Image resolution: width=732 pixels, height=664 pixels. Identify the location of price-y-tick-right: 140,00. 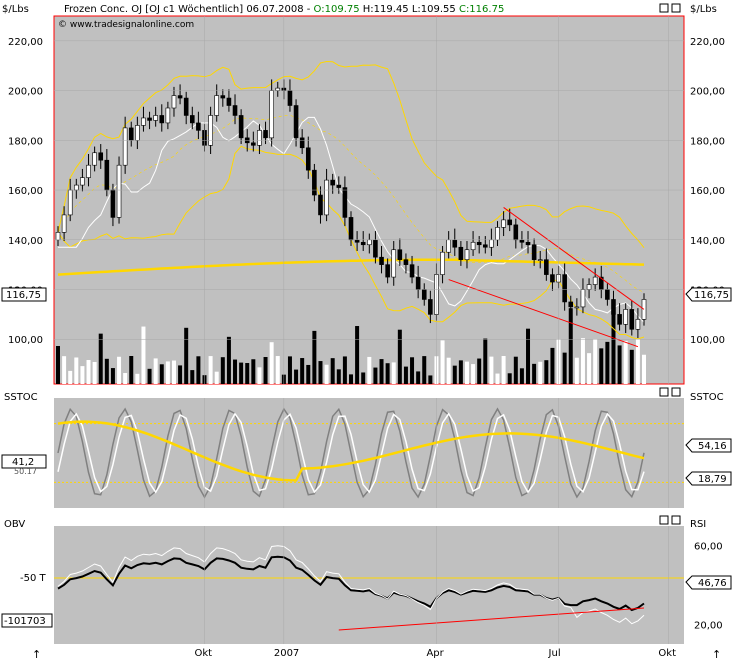
(707, 241).